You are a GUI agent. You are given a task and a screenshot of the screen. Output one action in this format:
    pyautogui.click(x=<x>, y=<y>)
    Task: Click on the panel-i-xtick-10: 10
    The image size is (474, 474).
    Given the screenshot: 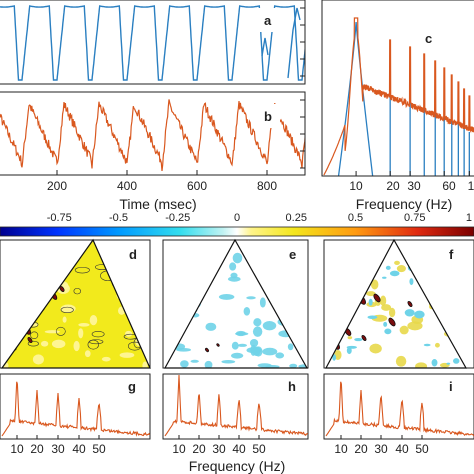 What is the action you would take?
    pyautogui.click(x=341, y=449)
    